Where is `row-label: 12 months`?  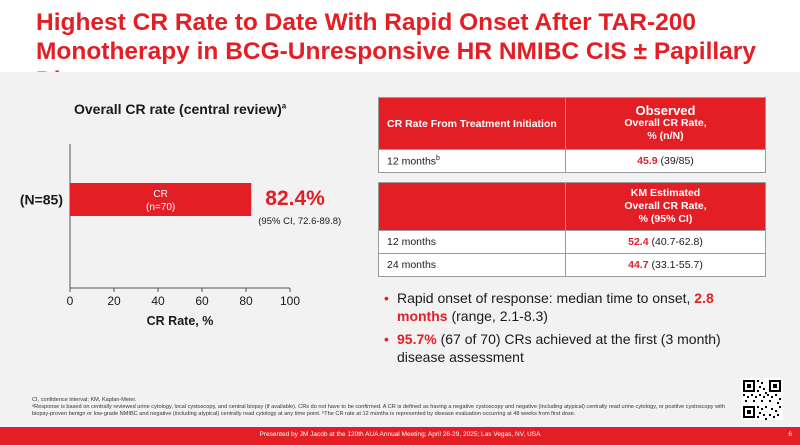 row-label: 12 months is located at coordinates (472, 242).